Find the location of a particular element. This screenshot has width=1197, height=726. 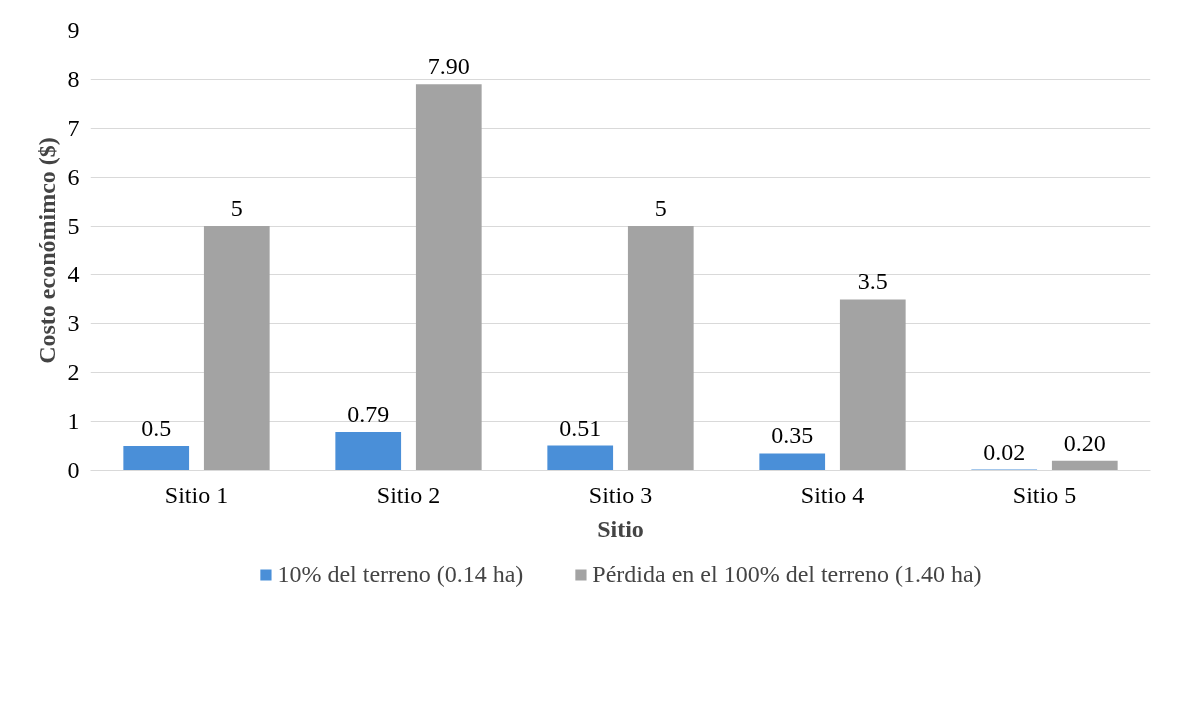

y-tick-label: 6 is located at coordinates (73, 176).